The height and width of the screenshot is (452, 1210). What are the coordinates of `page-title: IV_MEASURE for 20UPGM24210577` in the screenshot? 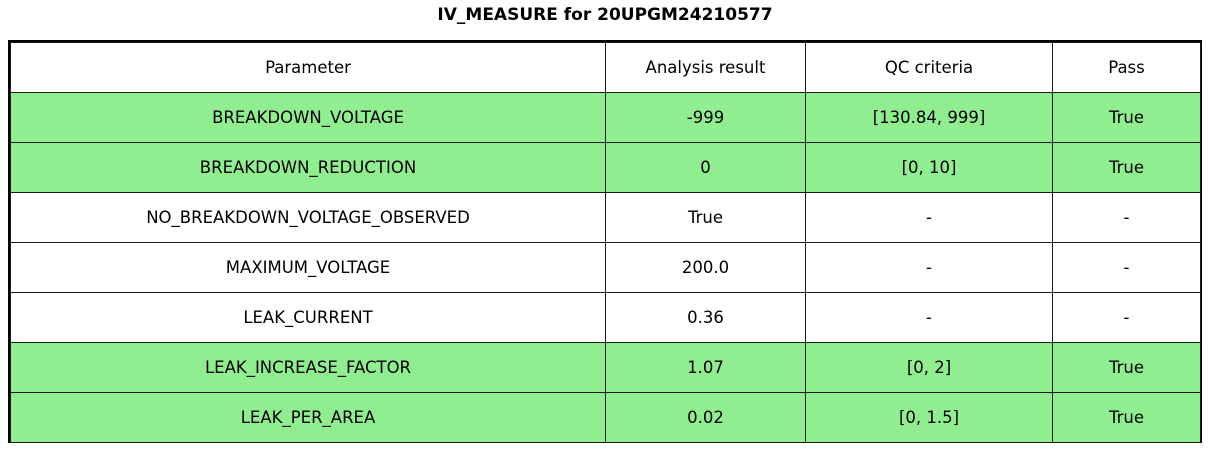 It's located at (605, 15).